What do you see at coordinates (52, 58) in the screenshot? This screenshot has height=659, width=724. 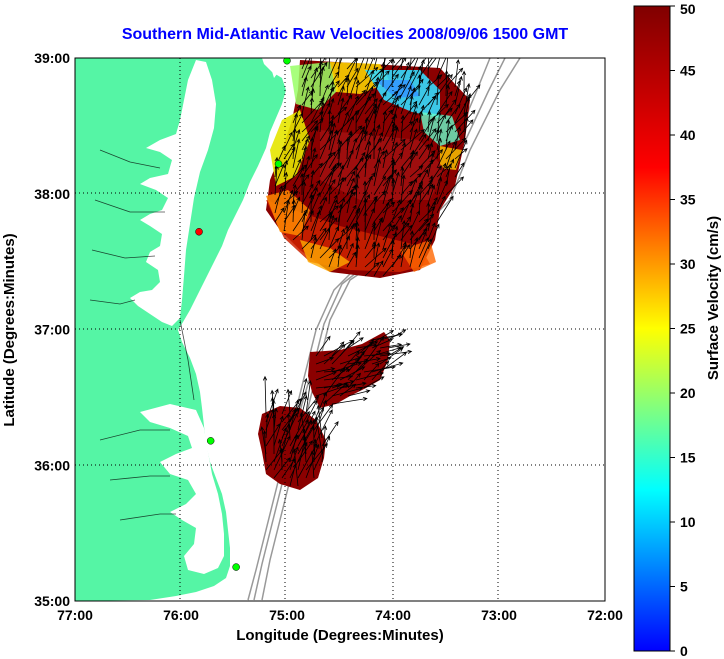 I see `y-tick-label: 39:00` at bounding box center [52, 58].